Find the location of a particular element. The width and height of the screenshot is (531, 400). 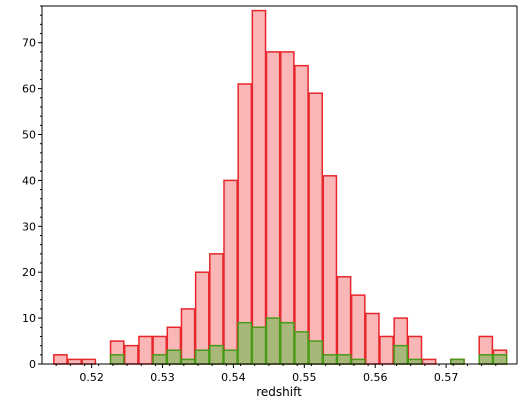

y-tick-label: 70 is located at coordinates (29, 43).